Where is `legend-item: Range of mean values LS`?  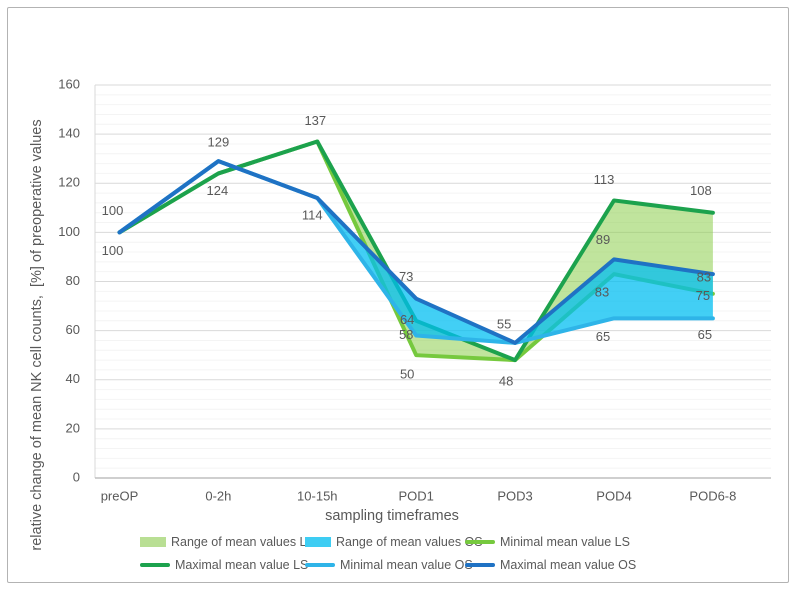
legend-item: Range of mean values LS is located at coordinates (227, 542).